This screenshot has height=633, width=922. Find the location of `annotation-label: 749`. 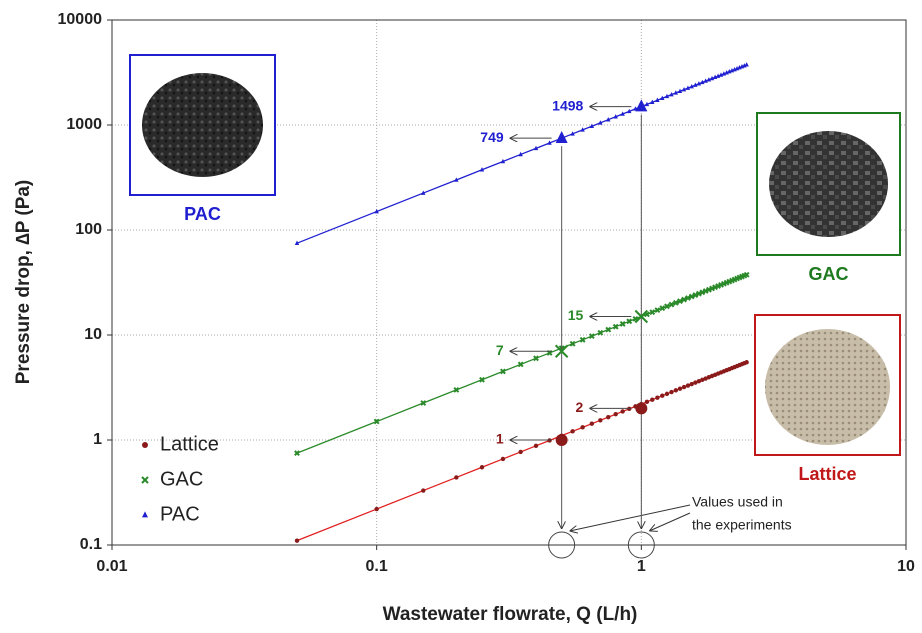

annotation-label: 749 is located at coordinates (492, 137).